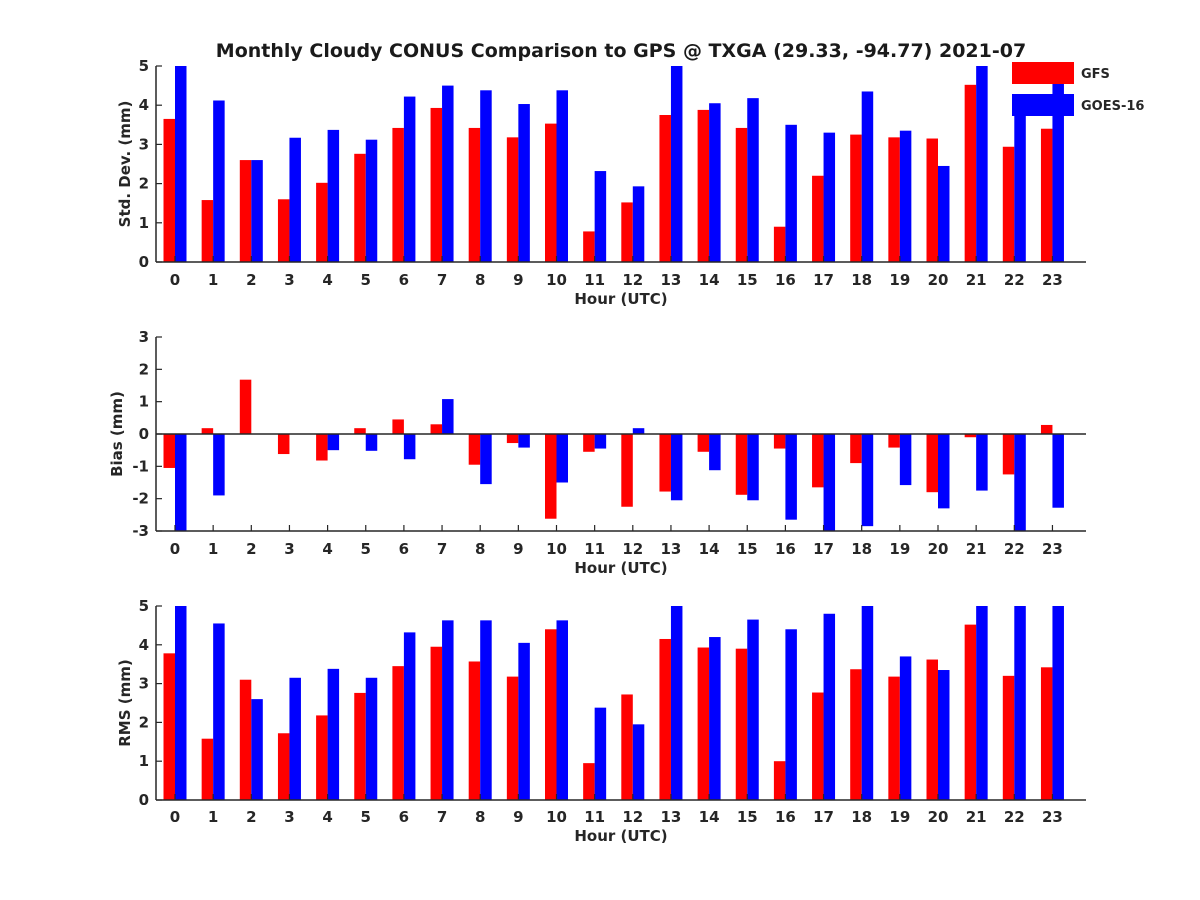 Image resolution: width=1200 pixels, height=900 pixels. I want to click on y-tick-label: -2, so click(140, 499).